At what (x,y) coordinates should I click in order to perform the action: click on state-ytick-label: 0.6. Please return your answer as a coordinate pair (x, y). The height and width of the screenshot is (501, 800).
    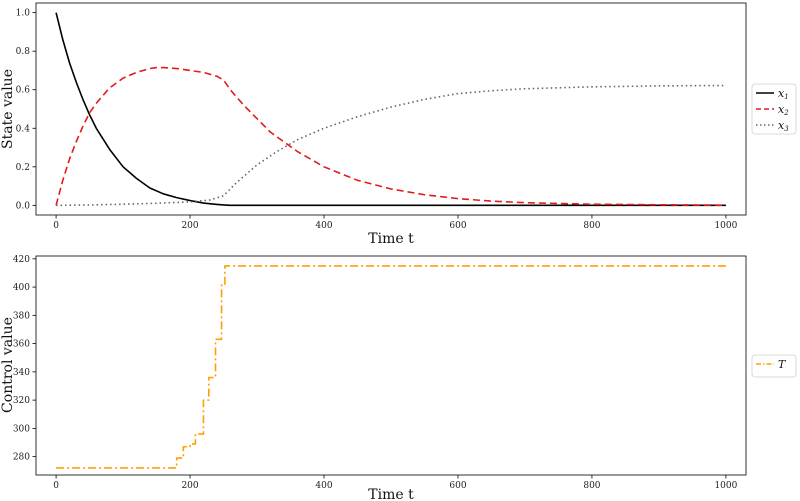
    Looking at the image, I should click on (23, 91).